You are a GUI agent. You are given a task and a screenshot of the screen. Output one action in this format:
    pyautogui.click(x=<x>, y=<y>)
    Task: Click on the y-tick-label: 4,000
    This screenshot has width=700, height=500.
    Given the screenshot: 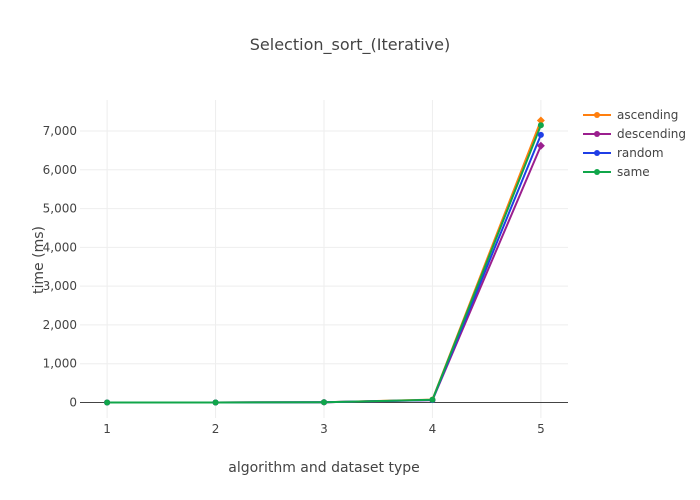 What is the action you would take?
    pyautogui.click(x=60, y=247)
    